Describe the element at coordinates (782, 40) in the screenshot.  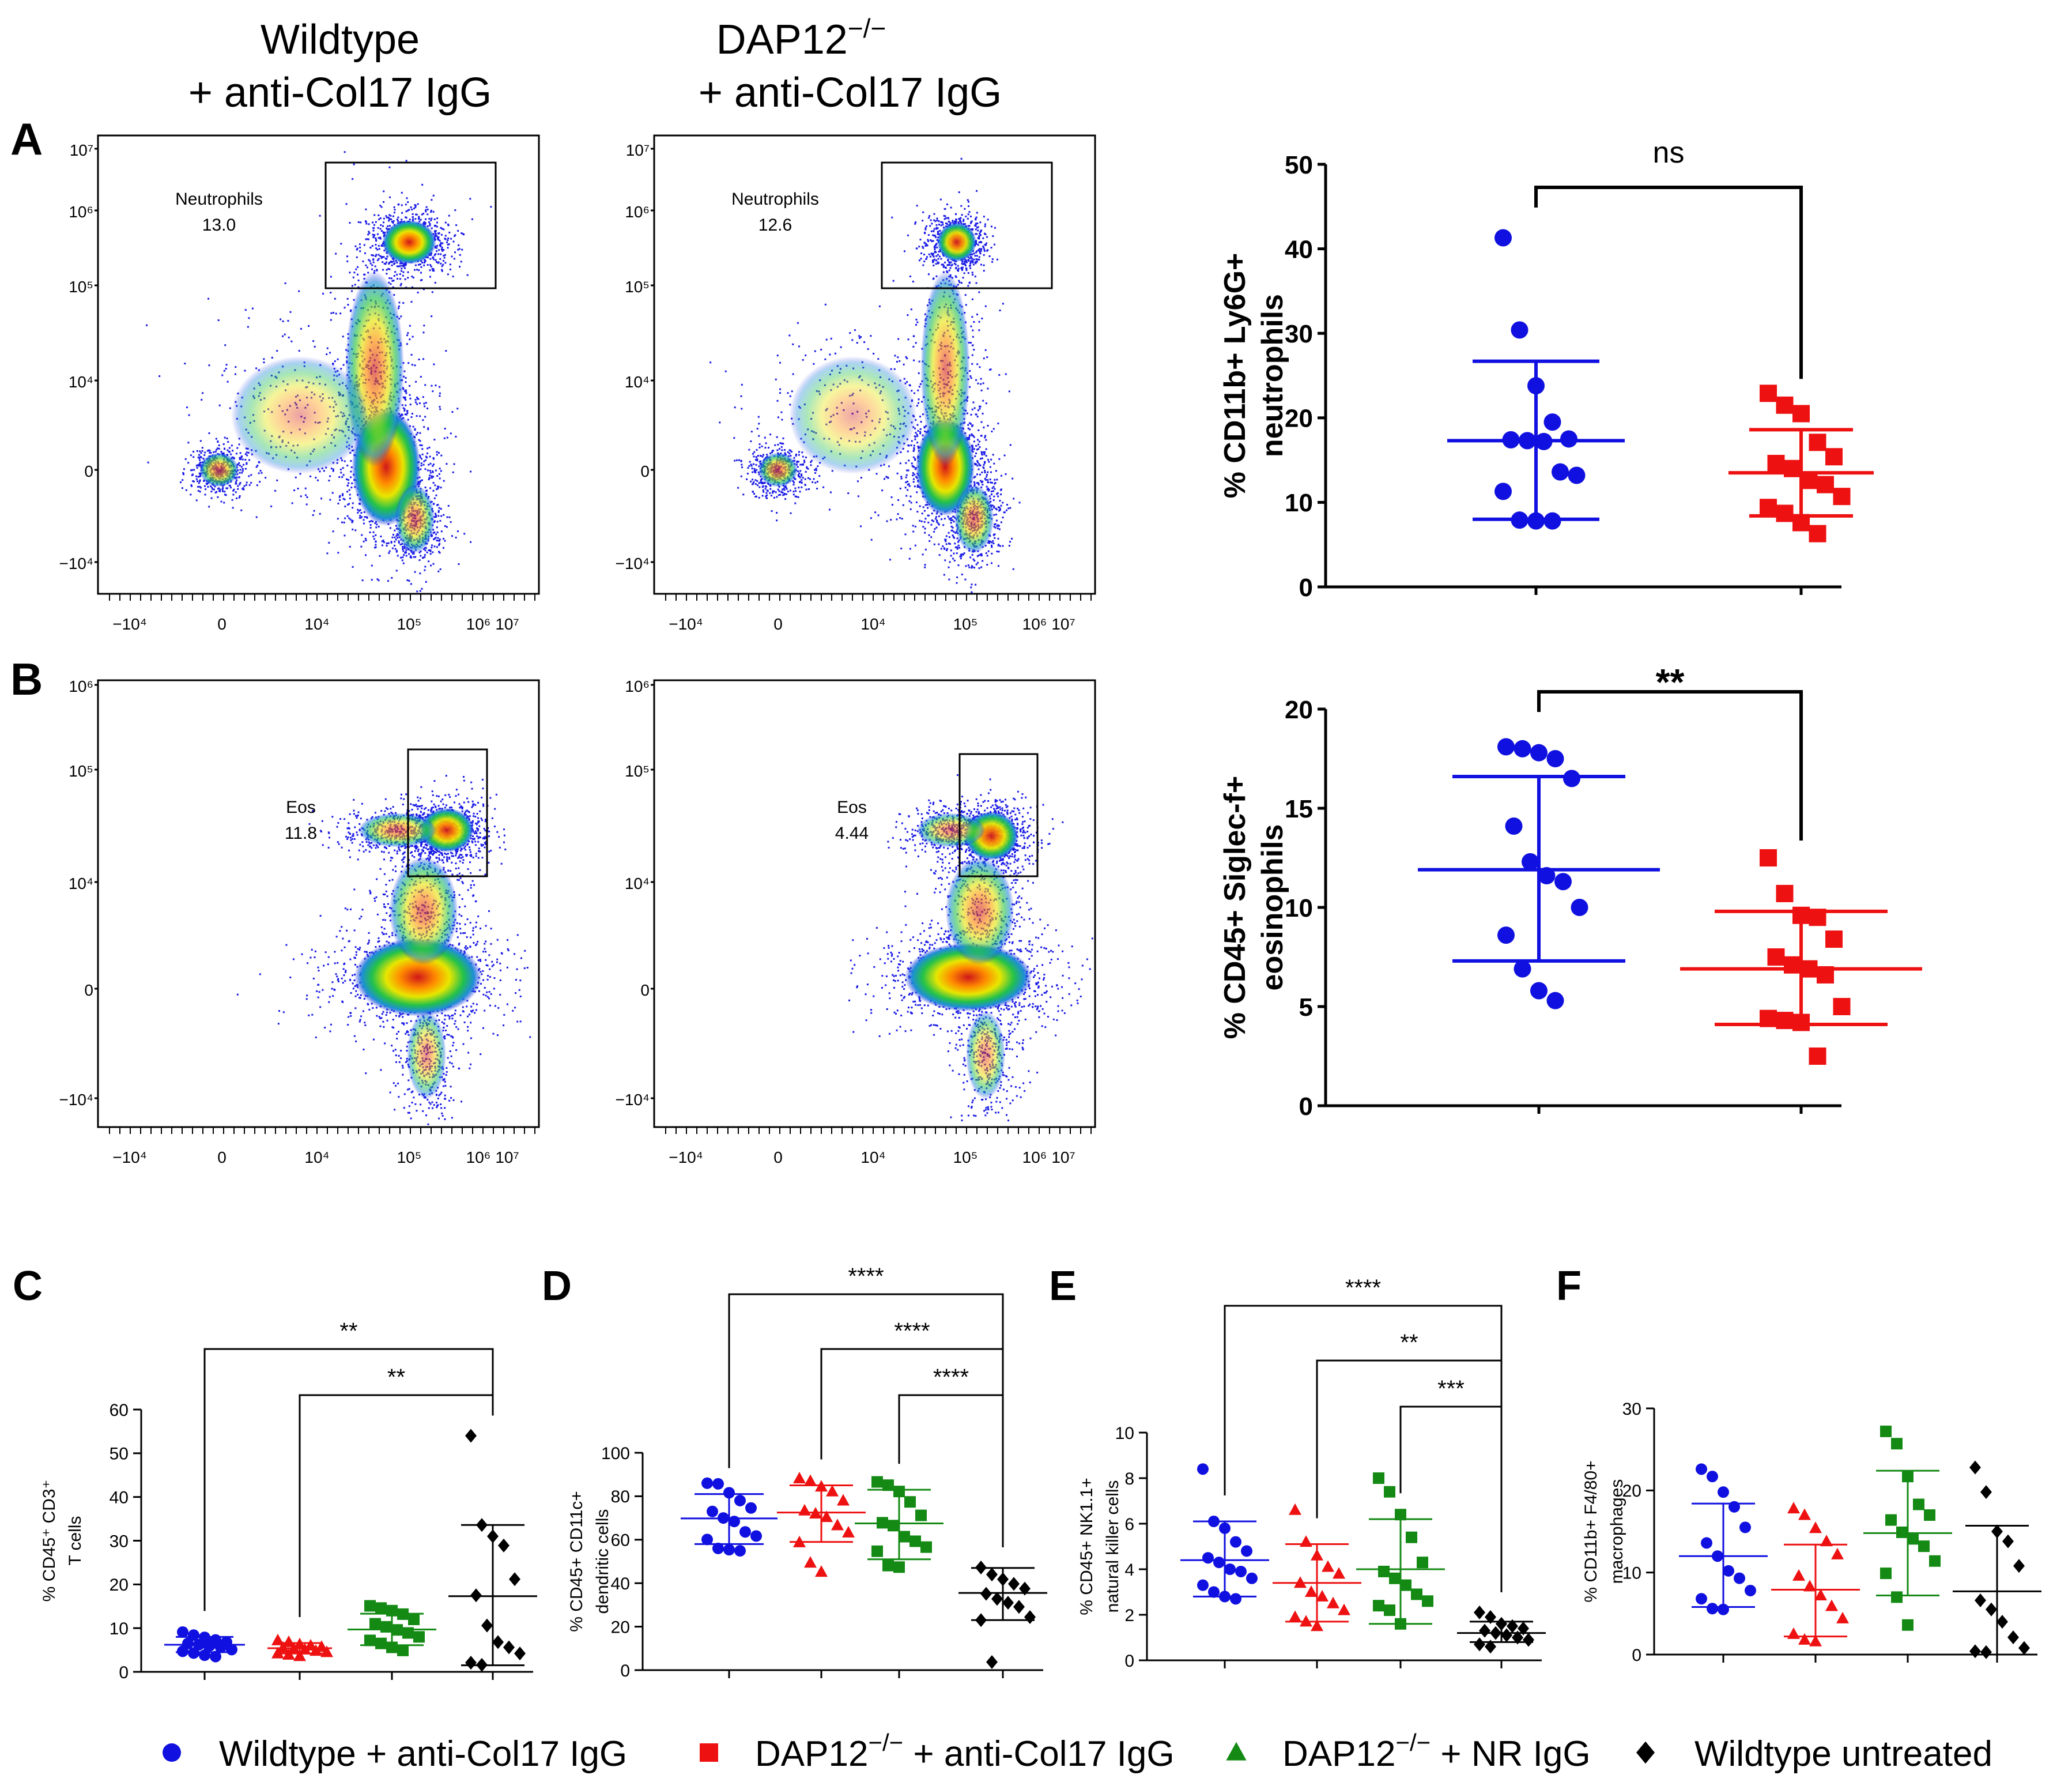
I see `header-col2-dap: DAP12` at that location.